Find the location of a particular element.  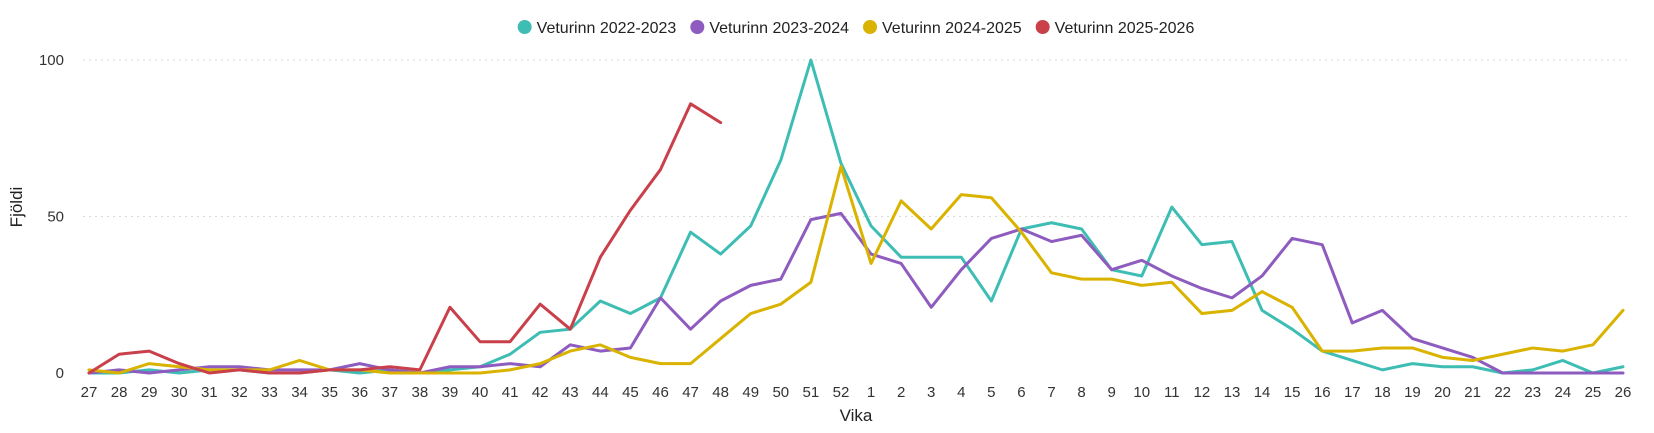

x-tick-label: 31 is located at coordinates (209, 392).